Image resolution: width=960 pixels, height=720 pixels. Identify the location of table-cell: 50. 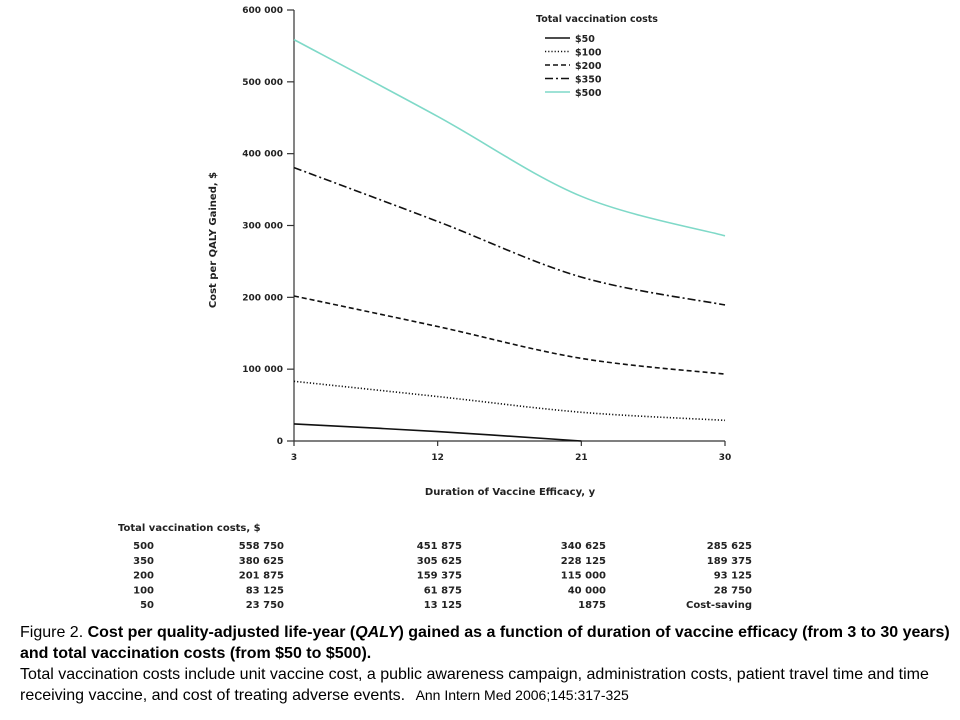
(147, 605).